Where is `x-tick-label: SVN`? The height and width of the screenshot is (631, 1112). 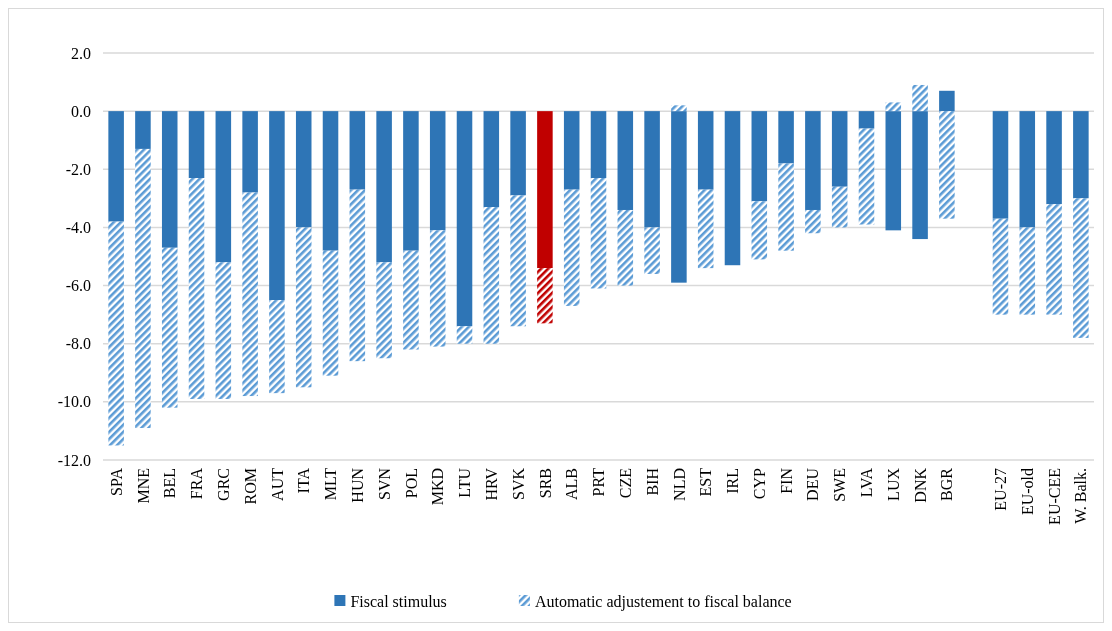 x-tick-label: SVN is located at coordinates (384, 484).